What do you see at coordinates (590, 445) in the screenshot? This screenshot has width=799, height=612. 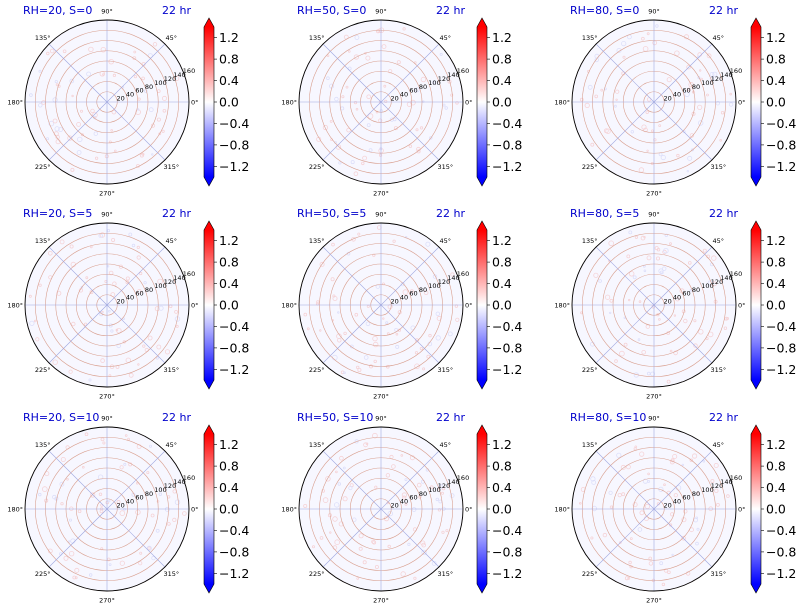 I see `angle-tick-label: 135°` at bounding box center [590, 445].